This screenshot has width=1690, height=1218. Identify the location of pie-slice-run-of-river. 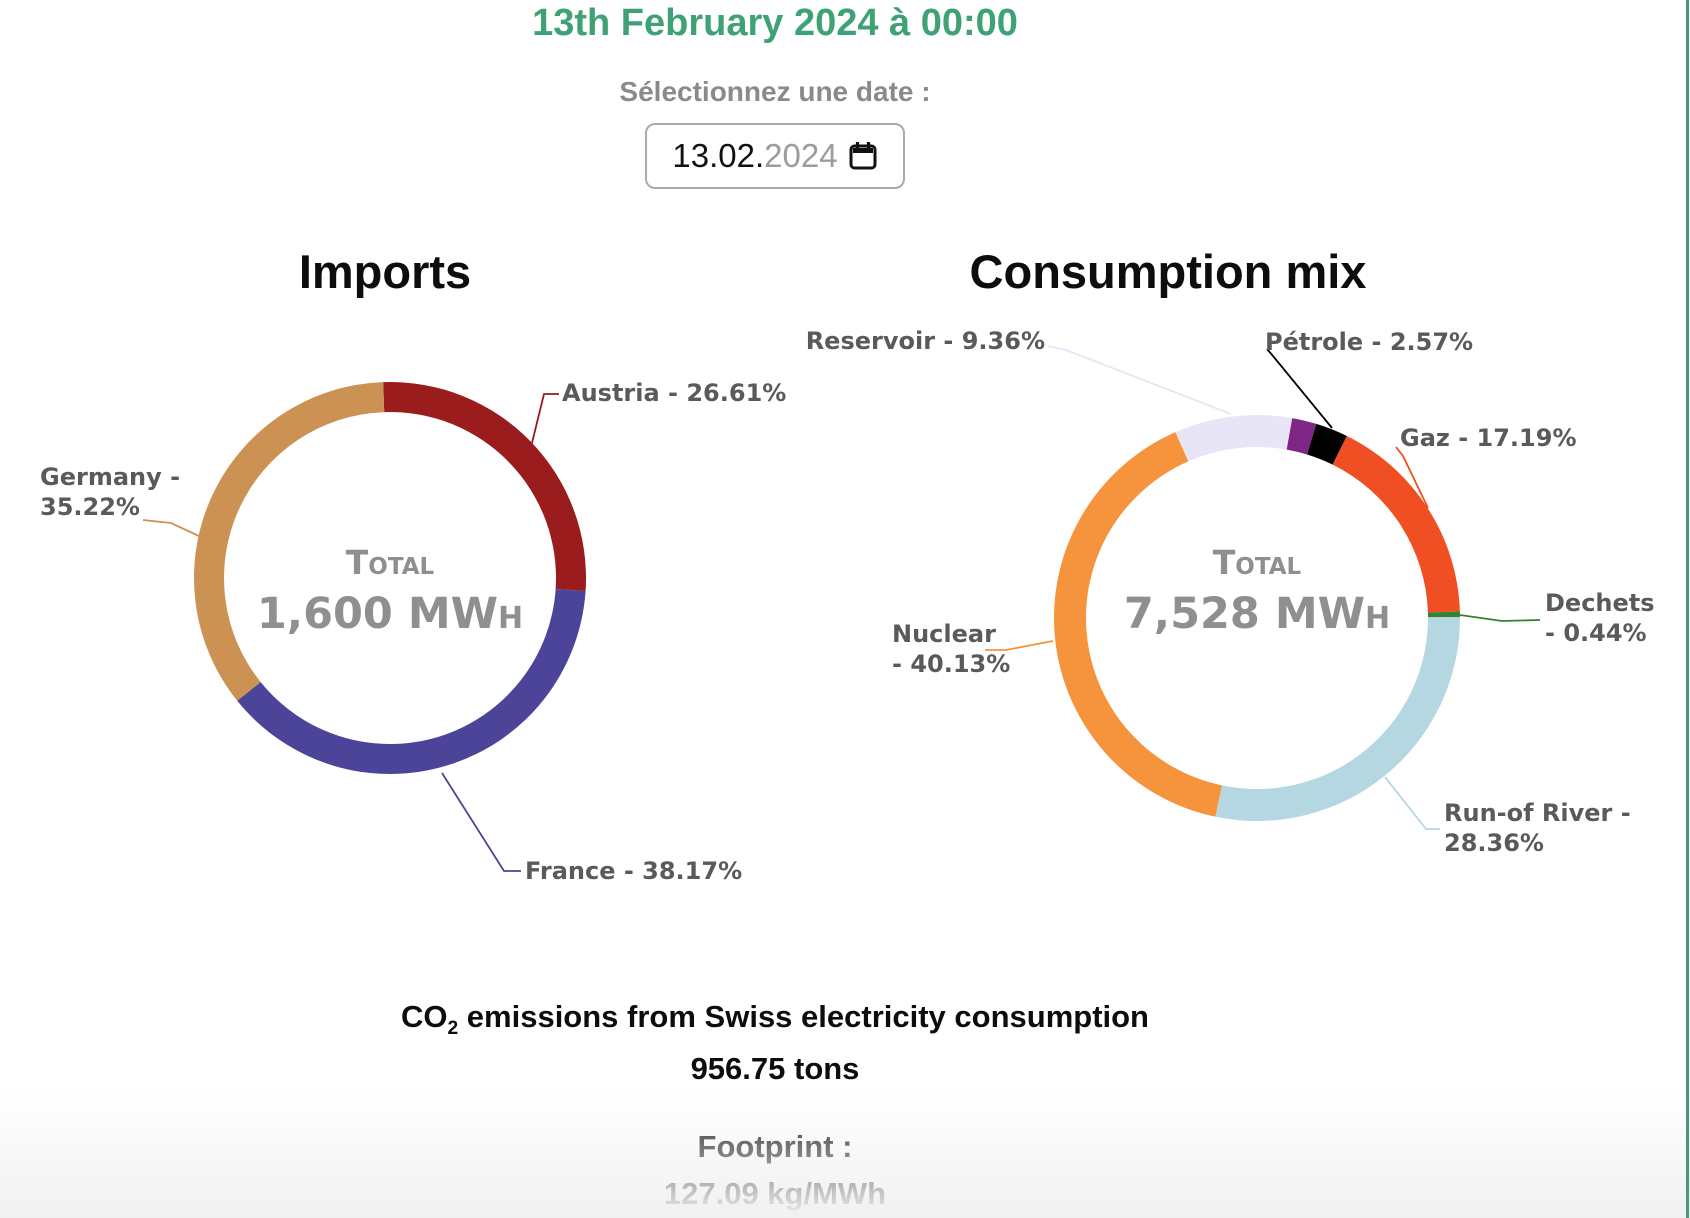
(1337, 719).